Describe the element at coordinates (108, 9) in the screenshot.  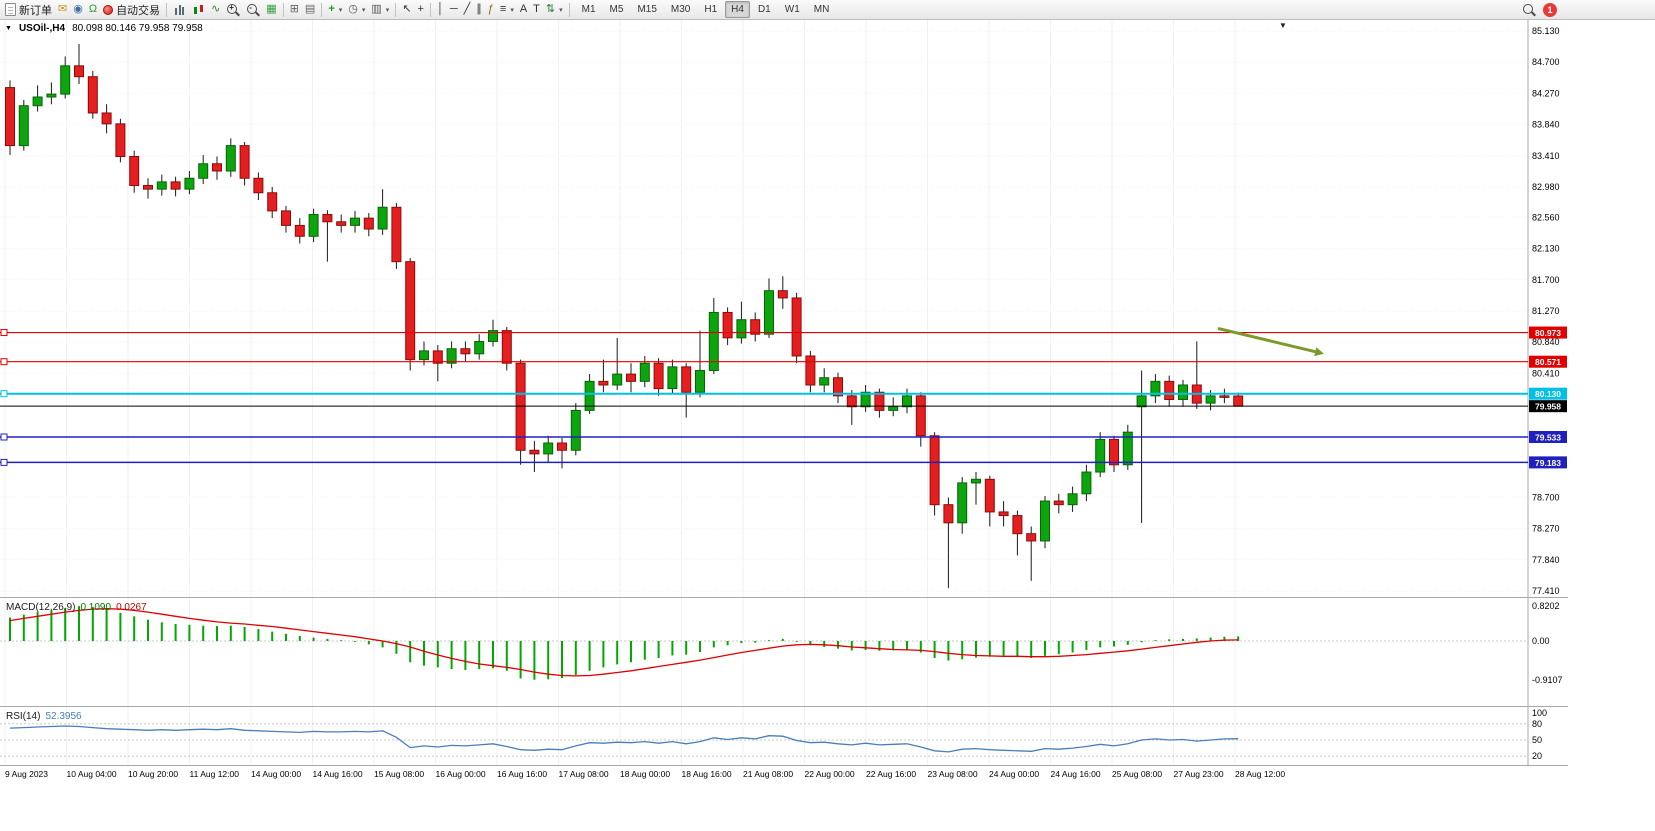
I see `play-red-icon` at that location.